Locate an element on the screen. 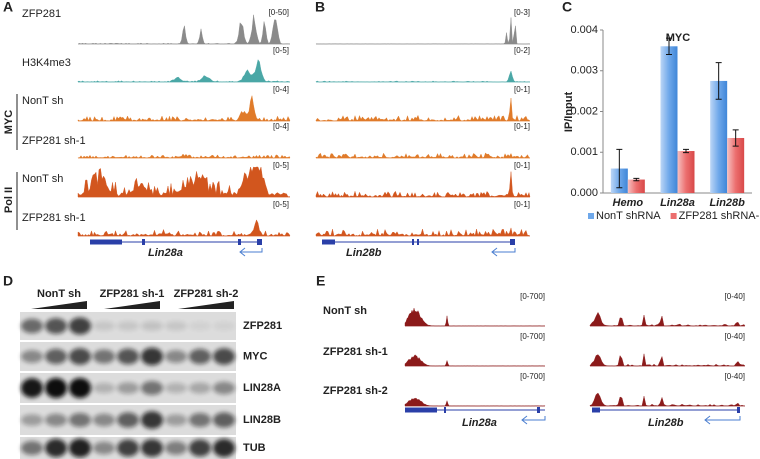 This screenshot has width=760, height=459. track-range: [0-700] is located at coordinates (532, 376).